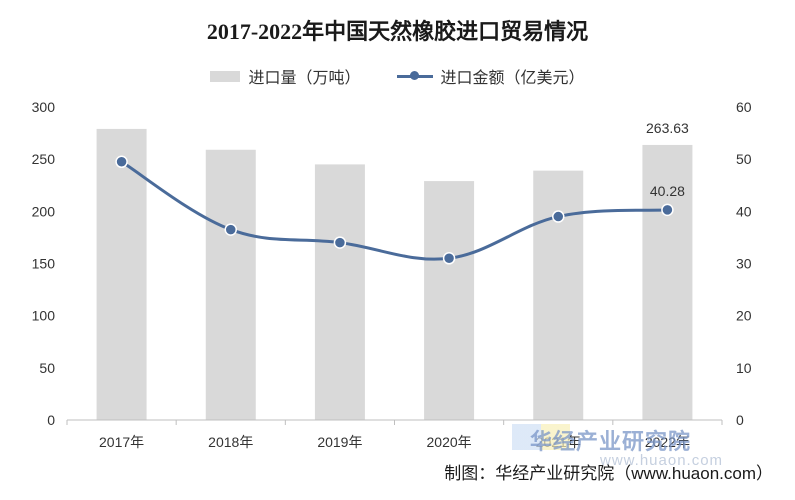  Describe the element at coordinates (744, 264) in the screenshot. I see `y-right-tick-label-3: 30` at that location.